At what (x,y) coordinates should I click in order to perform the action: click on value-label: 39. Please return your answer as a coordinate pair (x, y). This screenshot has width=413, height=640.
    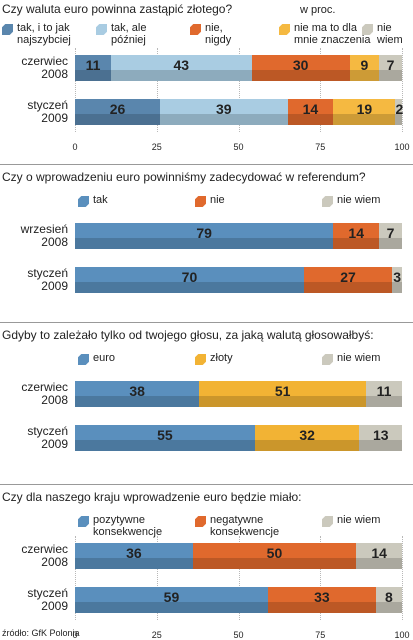
    Looking at the image, I should click on (223, 109).